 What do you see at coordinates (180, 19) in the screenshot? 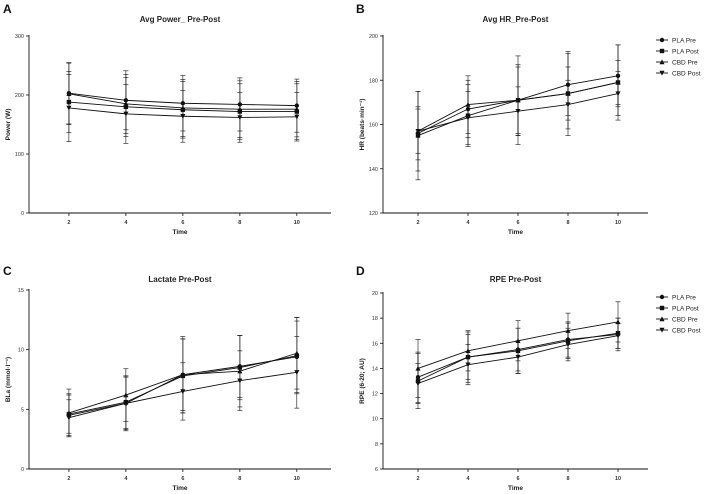
I see `chart-title: Avg Power_ Pre-Post` at bounding box center [180, 19].